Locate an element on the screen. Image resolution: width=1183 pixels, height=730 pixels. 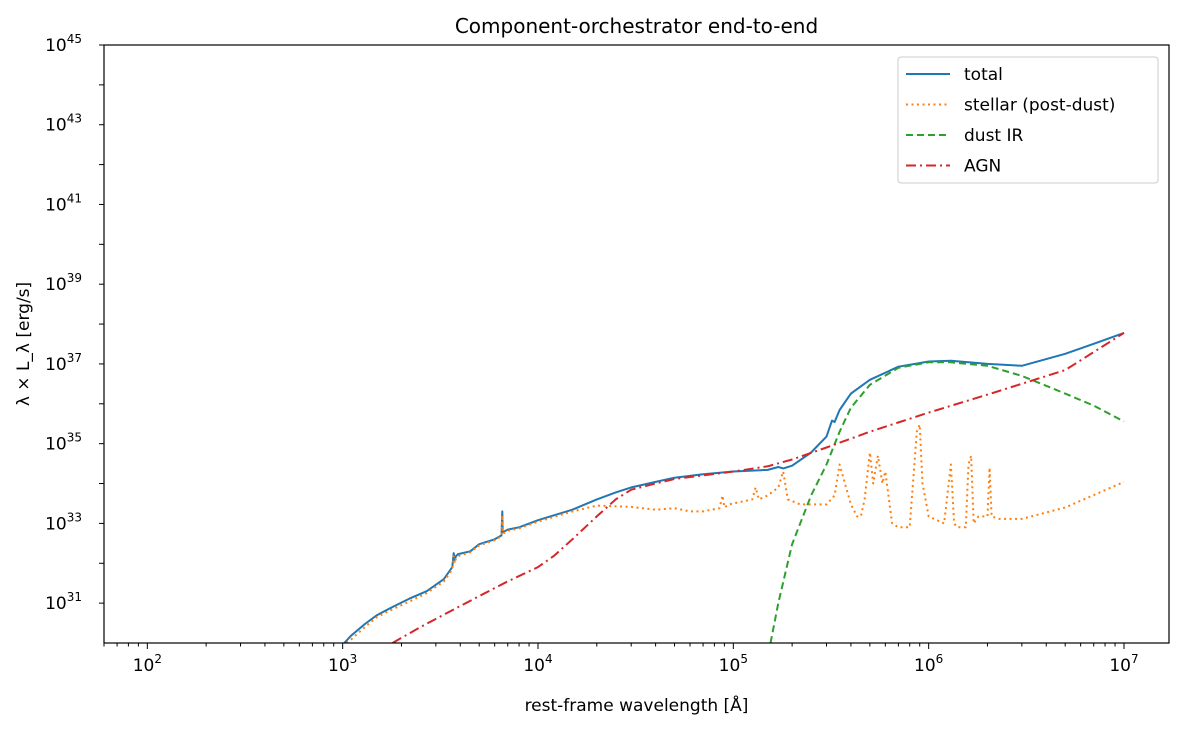
series-line-dust is located at coordinates (947, 502).